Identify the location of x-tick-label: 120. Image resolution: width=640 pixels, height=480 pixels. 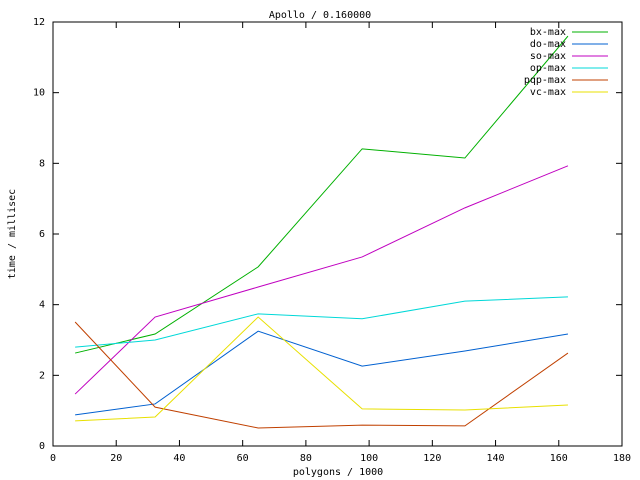
(432, 458).